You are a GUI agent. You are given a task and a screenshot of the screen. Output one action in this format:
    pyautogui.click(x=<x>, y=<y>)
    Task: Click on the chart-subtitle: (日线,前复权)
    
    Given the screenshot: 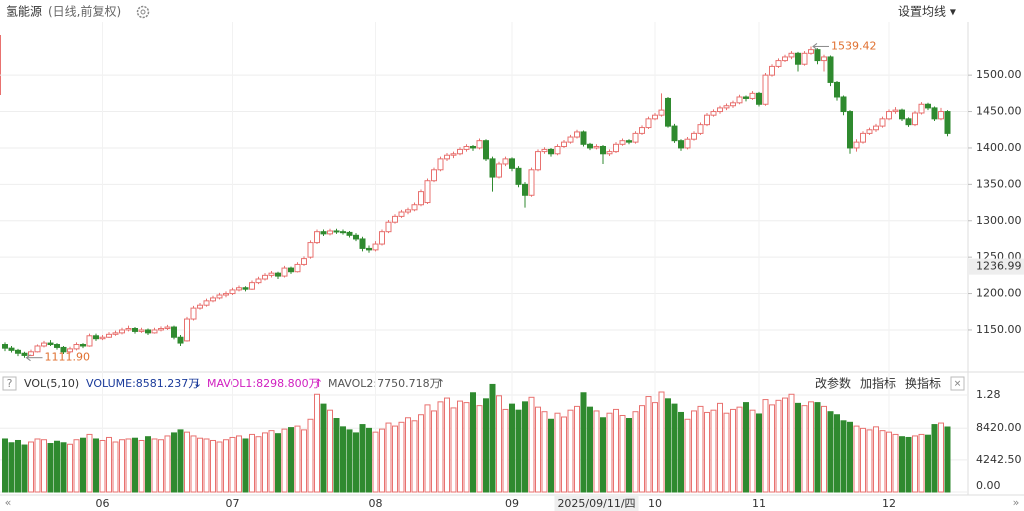 What is the action you would take?
    pyautogui.click(x=84, y=11)
    